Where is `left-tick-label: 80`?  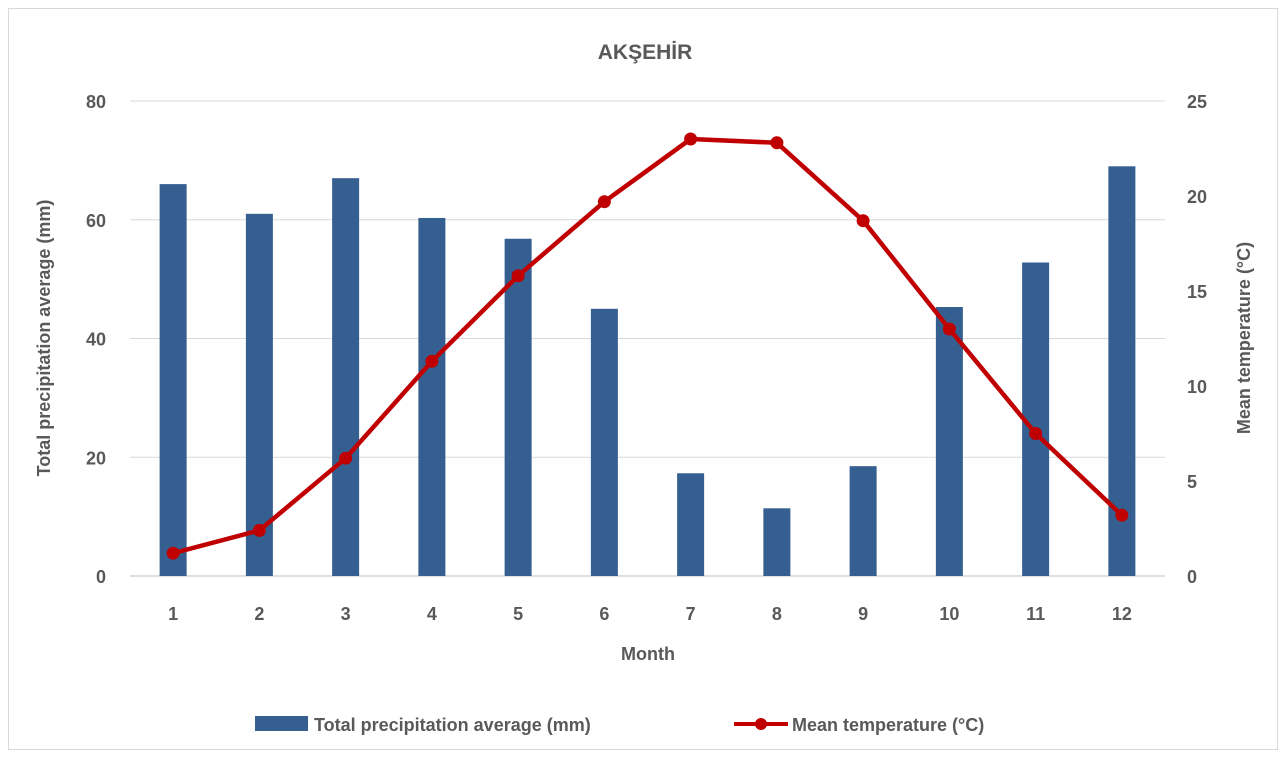
left-tick-label: 80 is located at coordinates (96, 102).